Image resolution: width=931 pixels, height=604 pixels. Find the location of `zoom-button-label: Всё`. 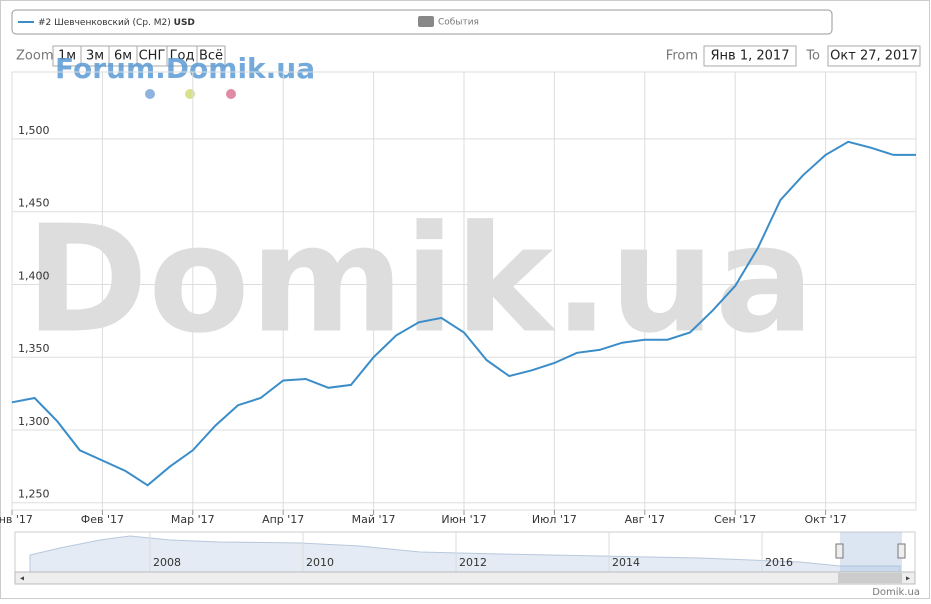

zoom-button-label: Всё is located at coordinates (211, 56).